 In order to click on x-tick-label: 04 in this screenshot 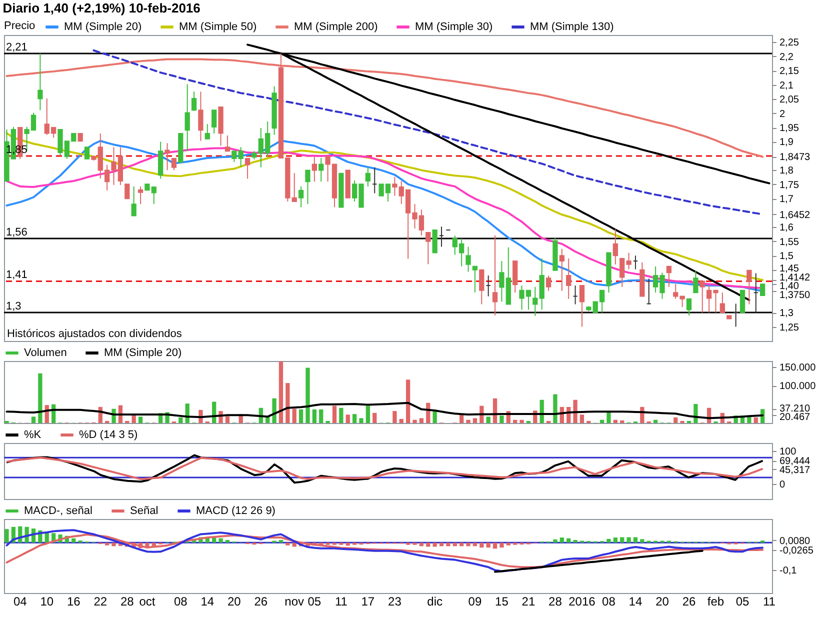, I will do `click(20, 601)`.